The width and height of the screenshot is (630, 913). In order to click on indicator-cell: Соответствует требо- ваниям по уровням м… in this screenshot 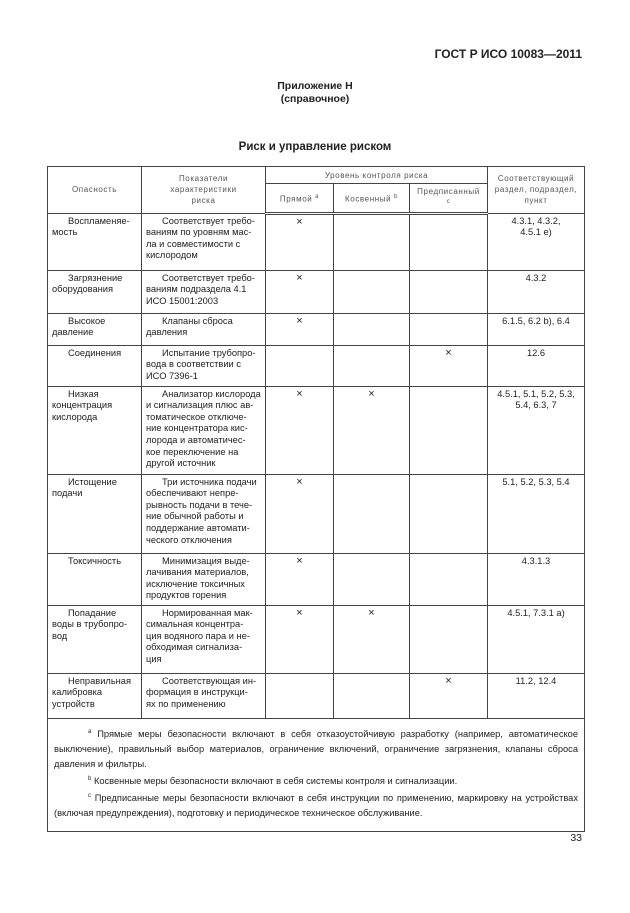, I will do `click(203, 241)`.